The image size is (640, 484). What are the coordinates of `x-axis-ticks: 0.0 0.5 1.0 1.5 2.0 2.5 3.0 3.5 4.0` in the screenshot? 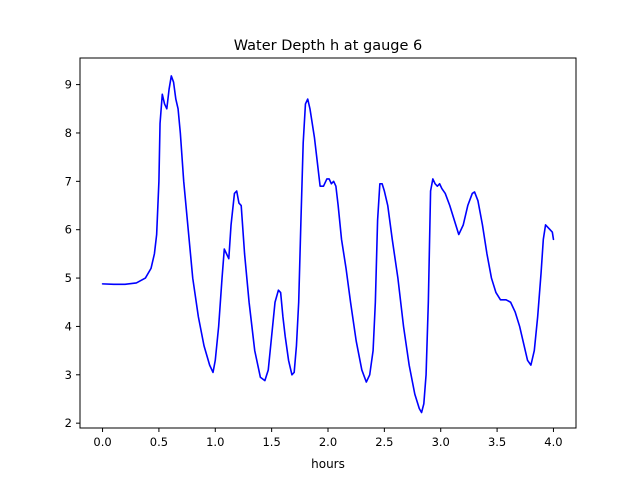 It's located at (328, 438).